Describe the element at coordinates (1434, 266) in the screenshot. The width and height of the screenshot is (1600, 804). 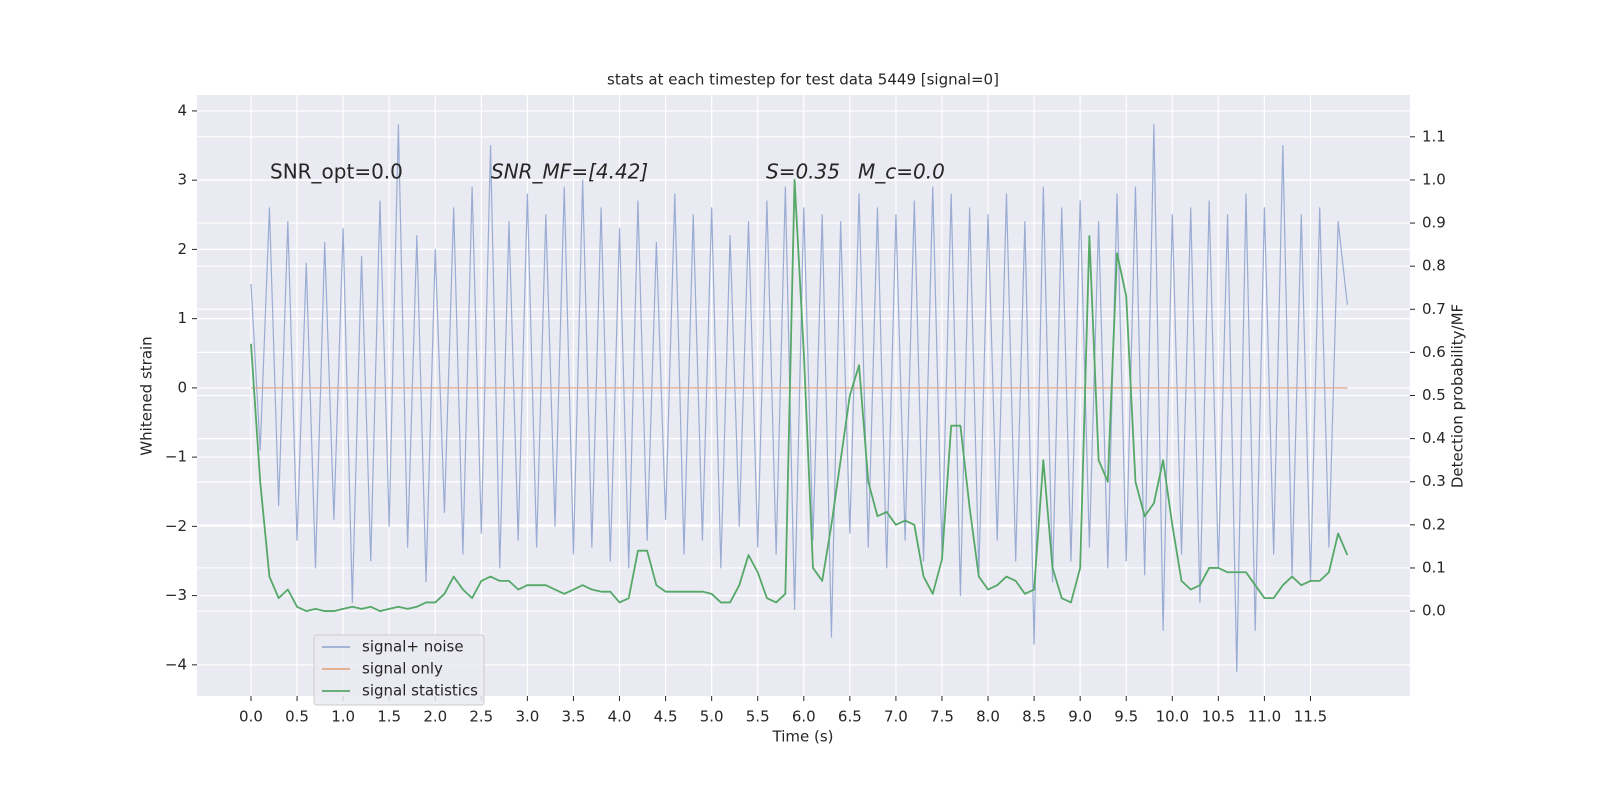
I see `y2-tick-label: 0.8` at that location.